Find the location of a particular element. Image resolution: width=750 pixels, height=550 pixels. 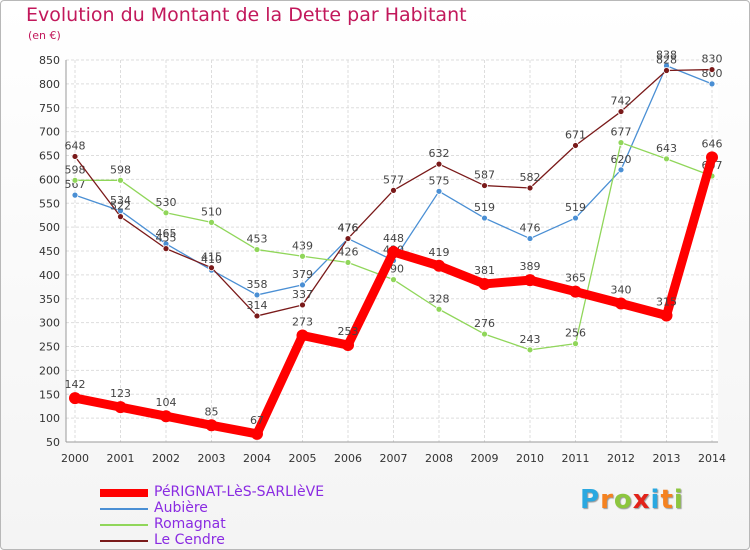

data-label: 632 is located at coordinates (439, 153).